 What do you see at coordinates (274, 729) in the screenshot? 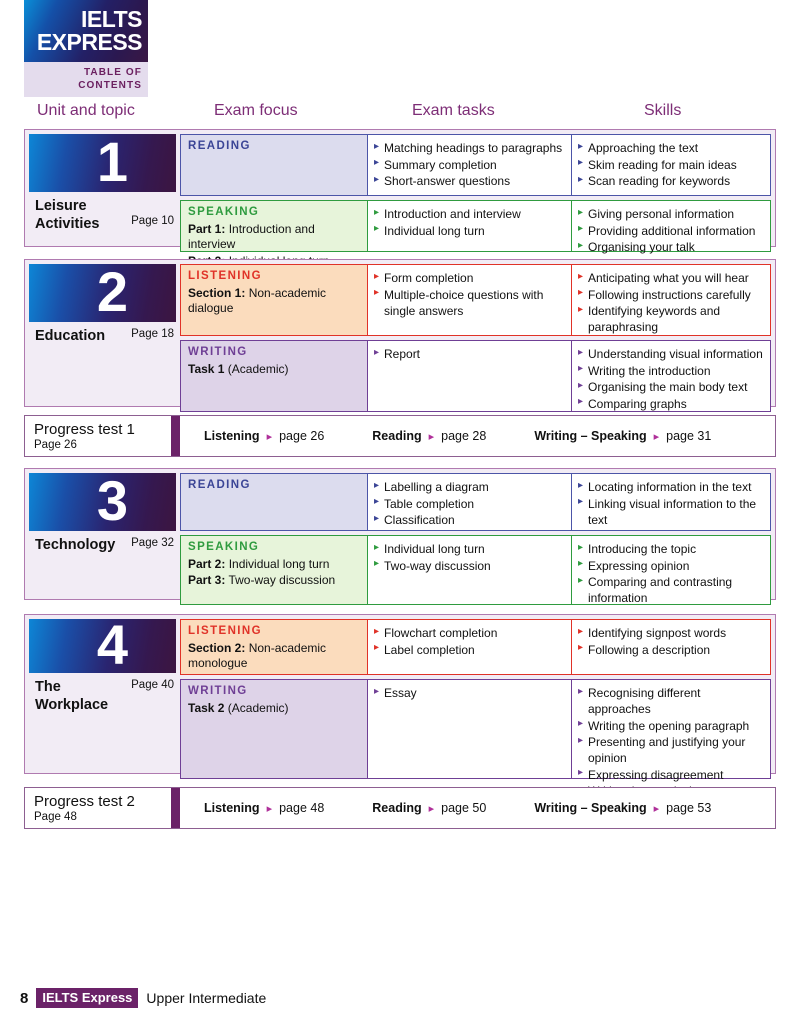
I see `exam-focus-cell: WRITING Task 2 (Academic)` at bounding box center [274, 729].